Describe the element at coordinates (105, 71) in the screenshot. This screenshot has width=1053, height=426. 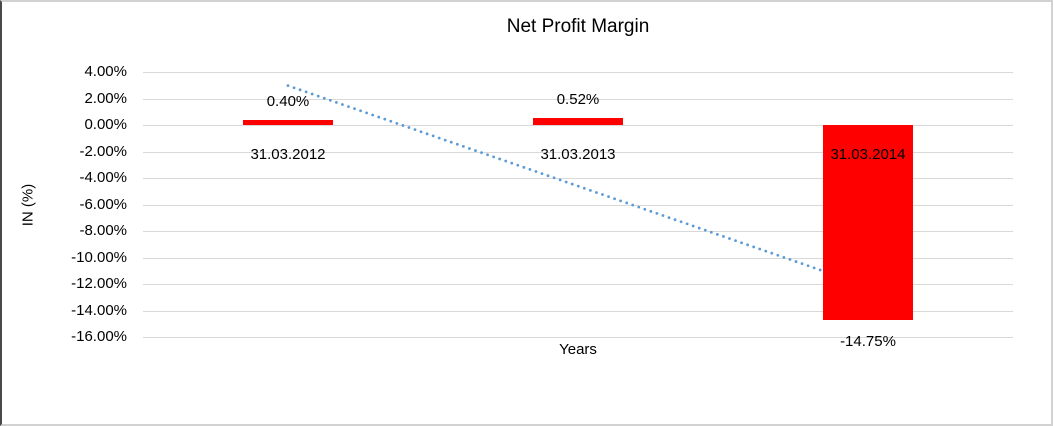
I see `y-tick-label: 4.00%` at that location.